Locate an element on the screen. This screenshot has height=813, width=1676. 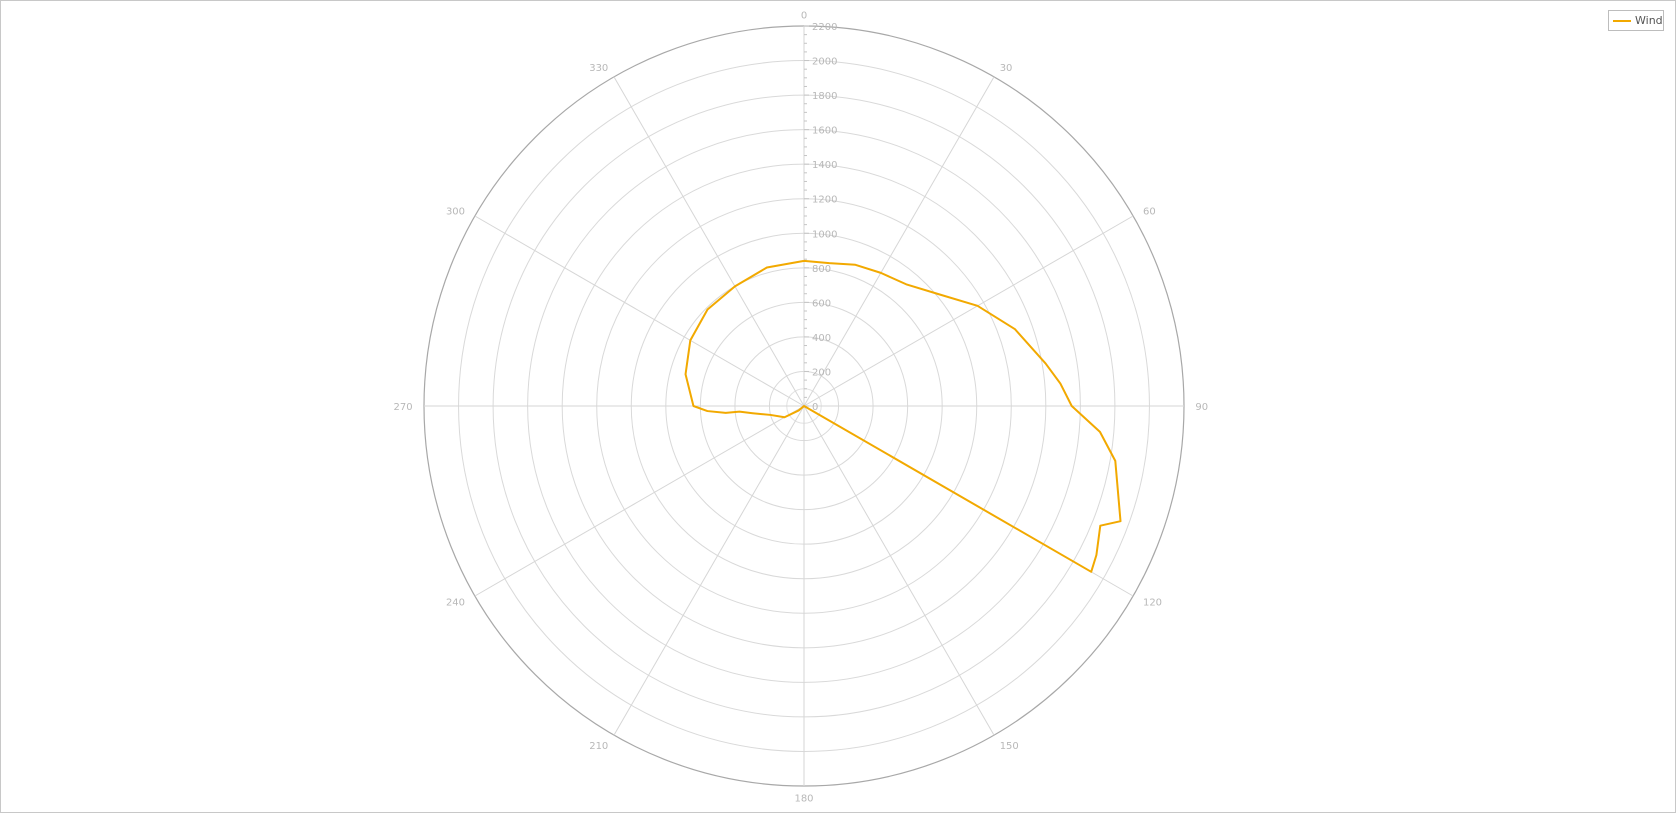
angle-tick-label: 240 is located at coordinates (455, 603).